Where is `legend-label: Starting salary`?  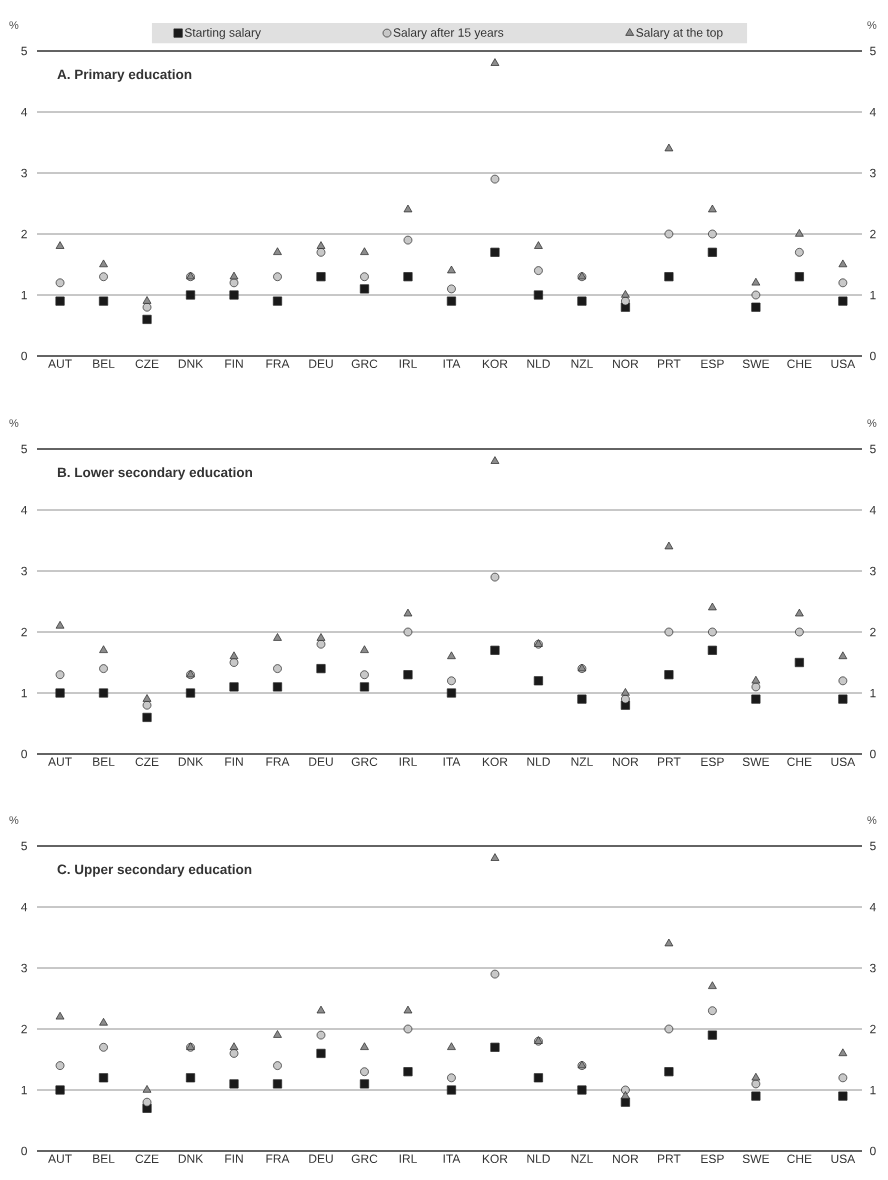 legend-label: Starting salary is located at coordinates (222, 34).